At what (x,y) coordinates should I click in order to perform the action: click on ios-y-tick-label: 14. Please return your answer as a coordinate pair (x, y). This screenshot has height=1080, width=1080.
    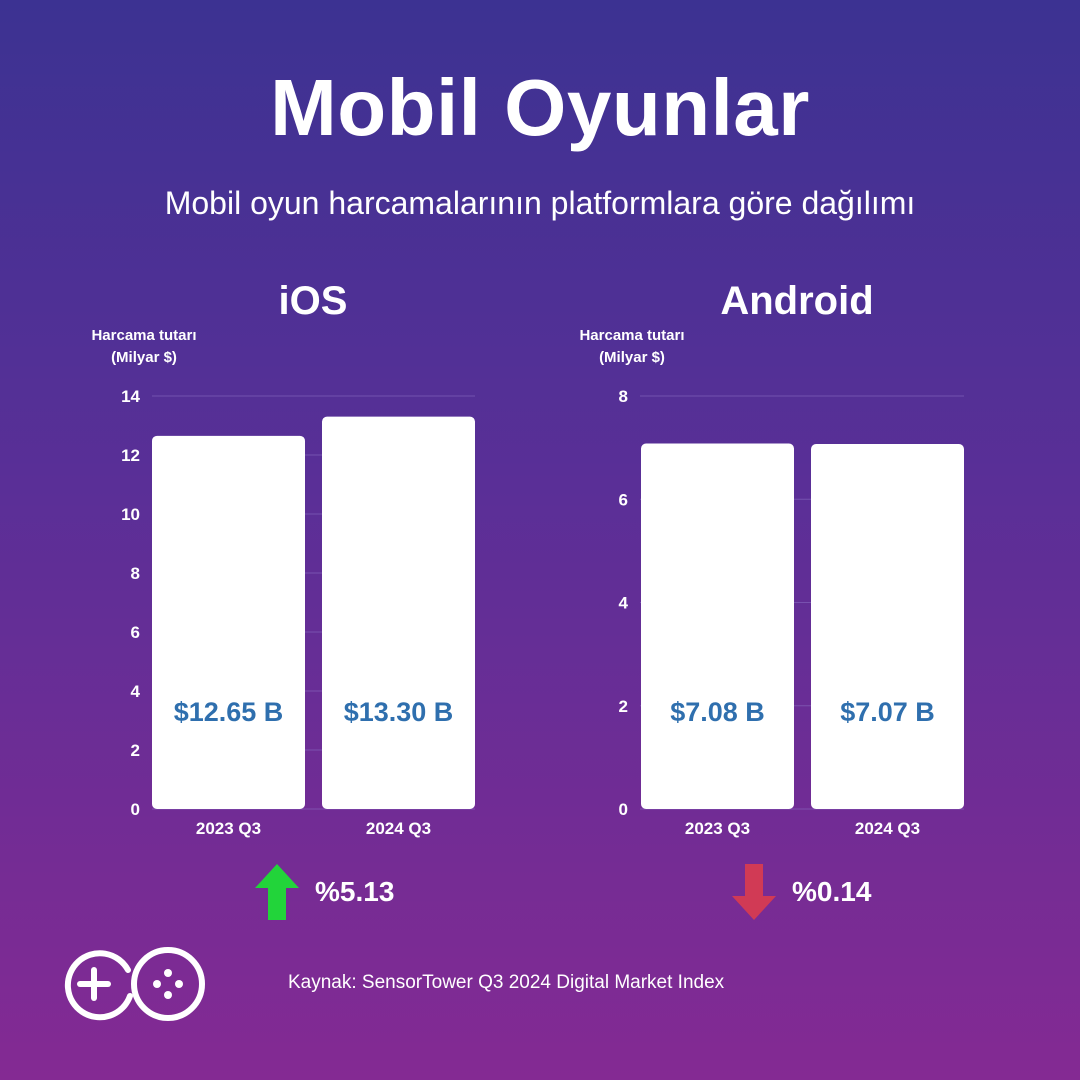
    Looking at the image, I should click on (130, 396).